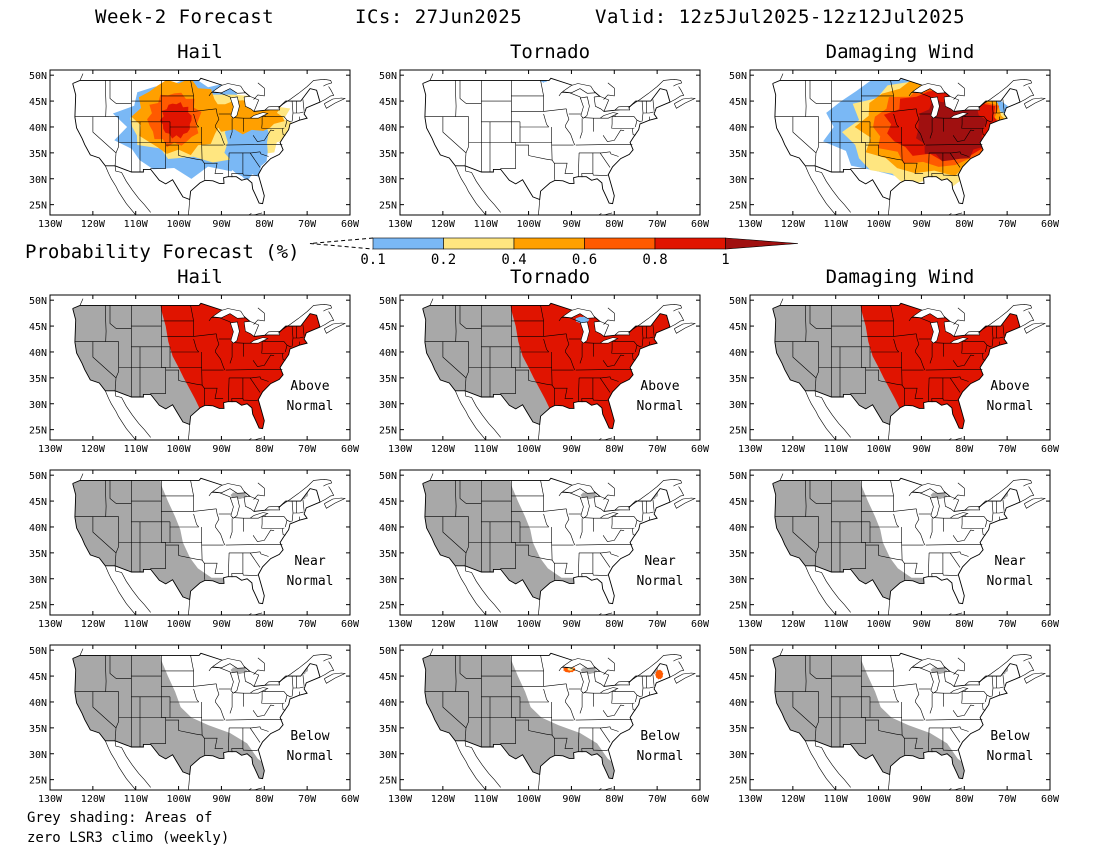 The height and width of the screenshot is (850, 1100). What do you see at coordinates (1050, 224) in the screenshot?
I see `lon-label-0-2-7: 60W` at bounding box center [1050, 224].